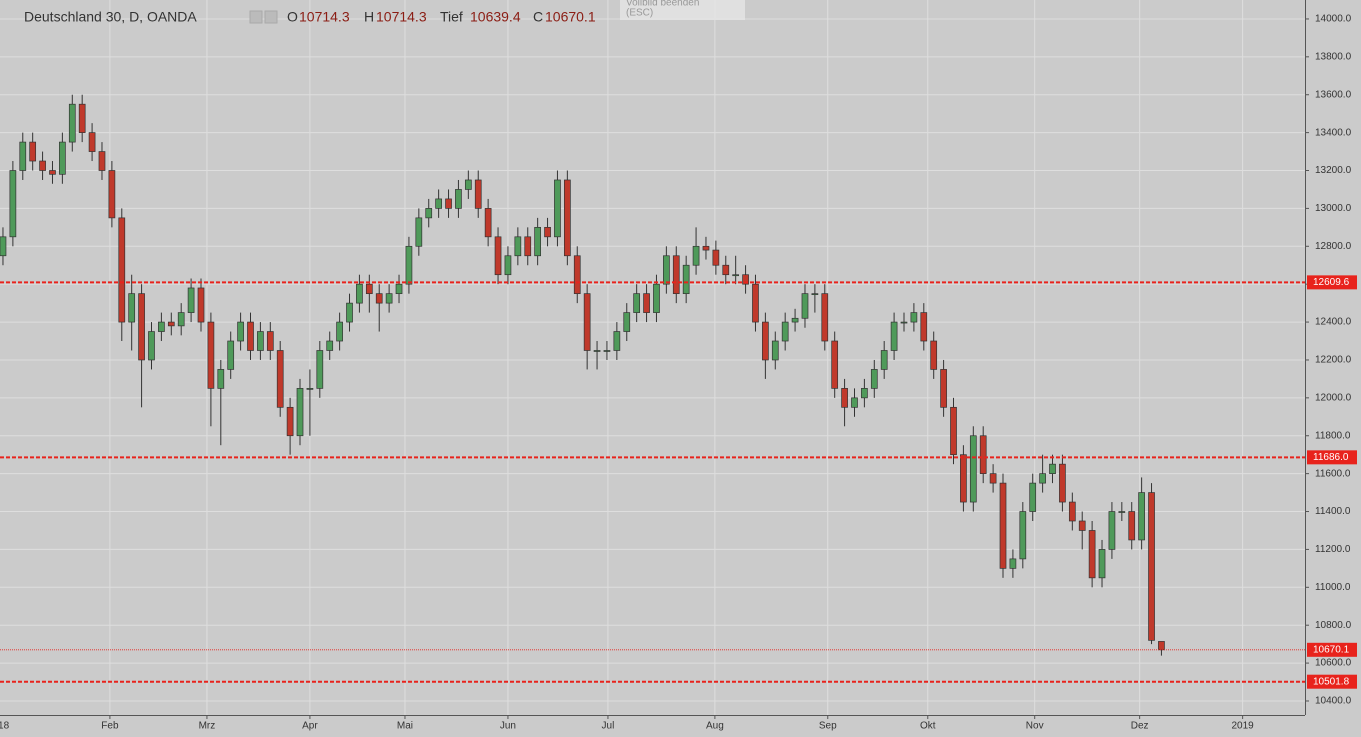 Image resolution: width=1361 pixels, height=737 pixels. What do you see at coordinates (639, 13) in the screenshot?
I see `fullscreen-hint-key: (ESC)` at bounding box center [639, 13].